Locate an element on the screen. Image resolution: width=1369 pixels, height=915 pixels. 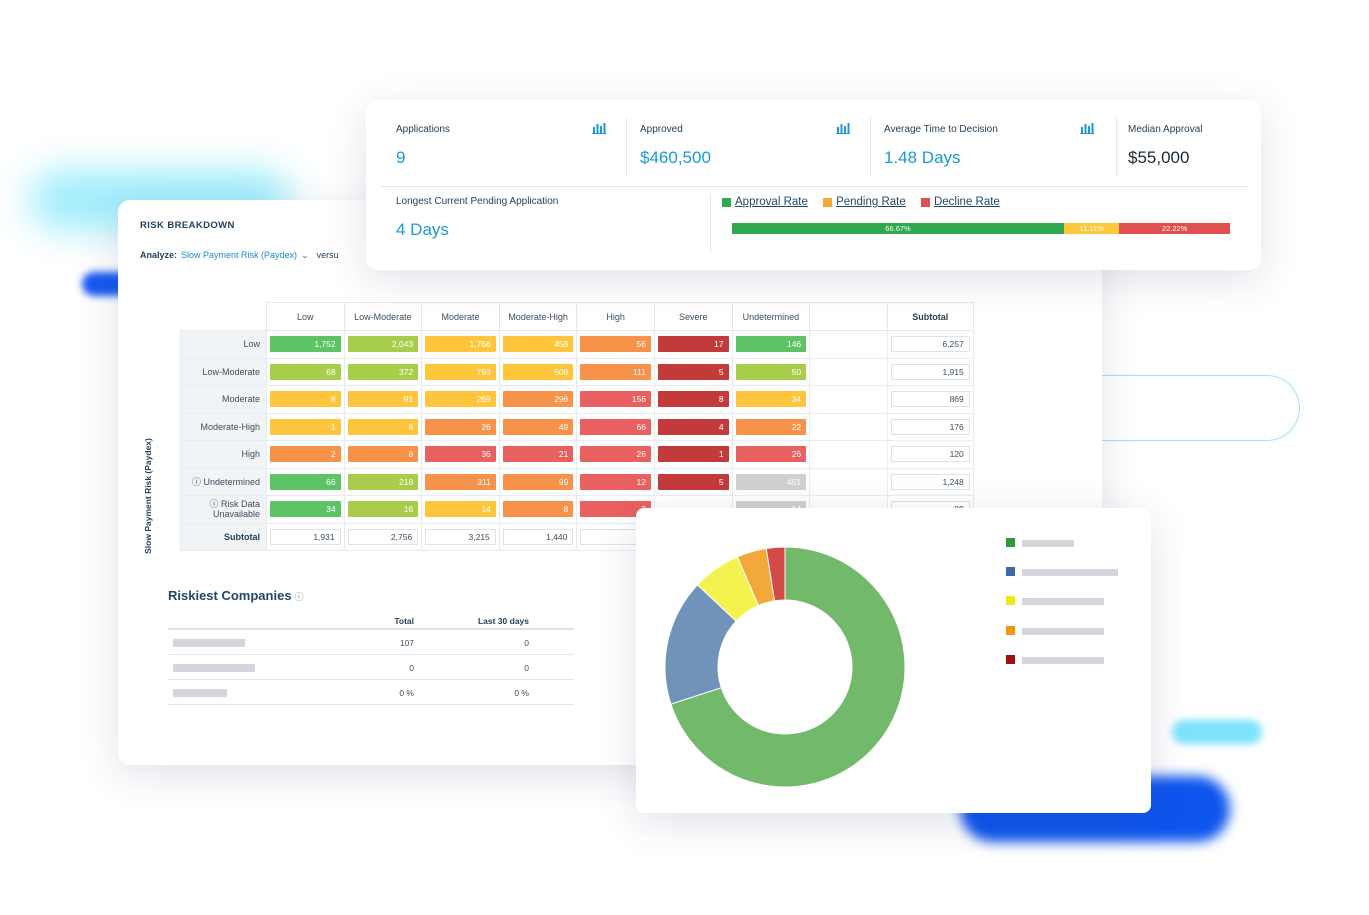
heatmap-cell: 99 is located at coordinates (538, 481).